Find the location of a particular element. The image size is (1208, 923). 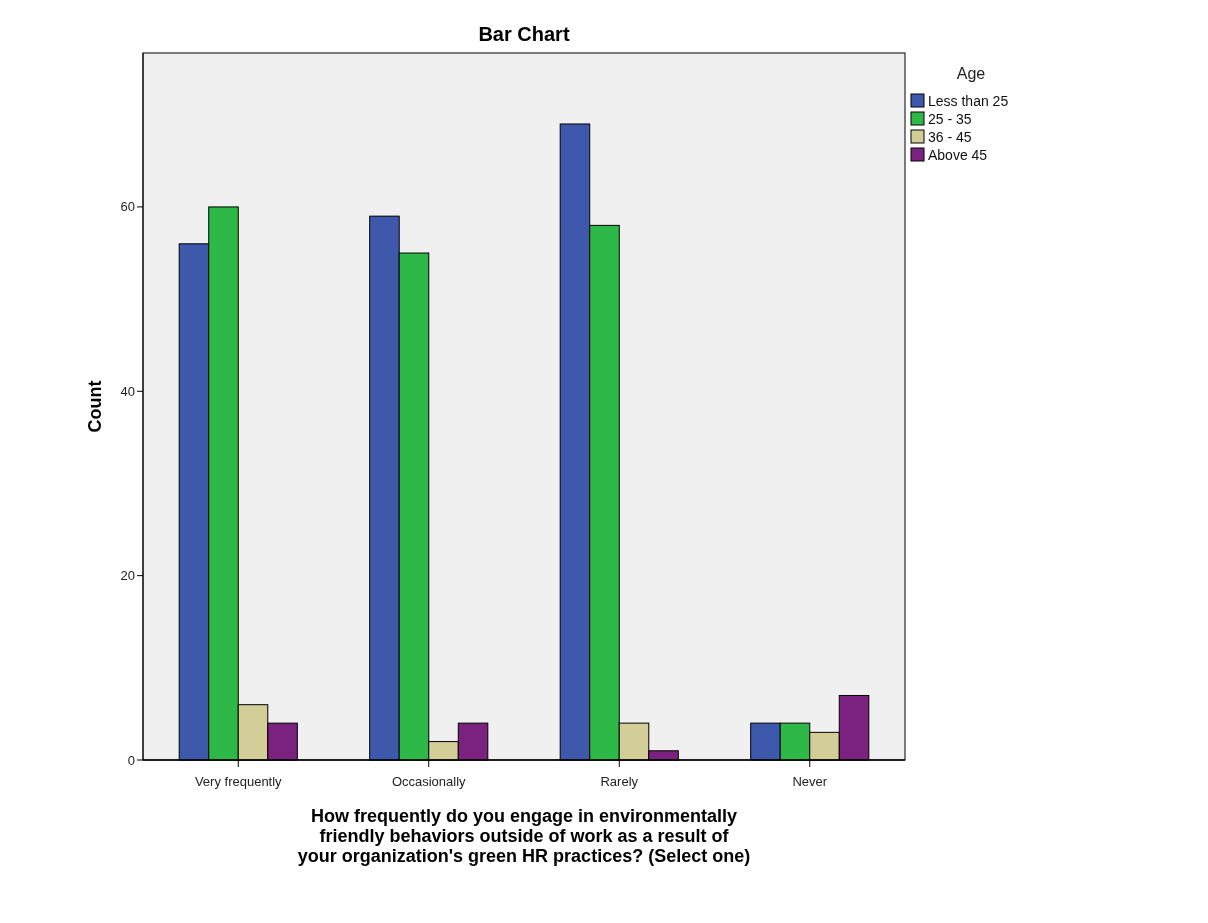

y-tick-label: 40 is located at coordinates (127, 391).